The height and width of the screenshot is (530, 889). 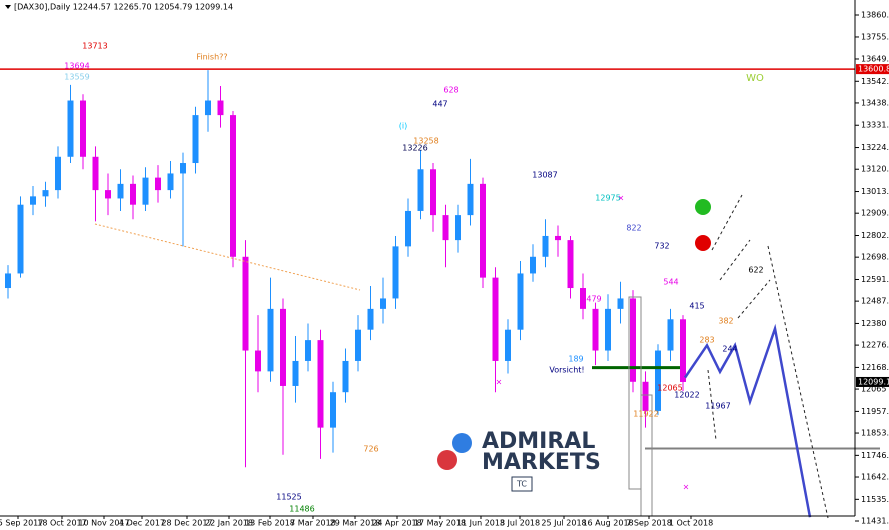 I want to click on x-tick-label: 29 Mar 2018, so click(x=355, y=523).